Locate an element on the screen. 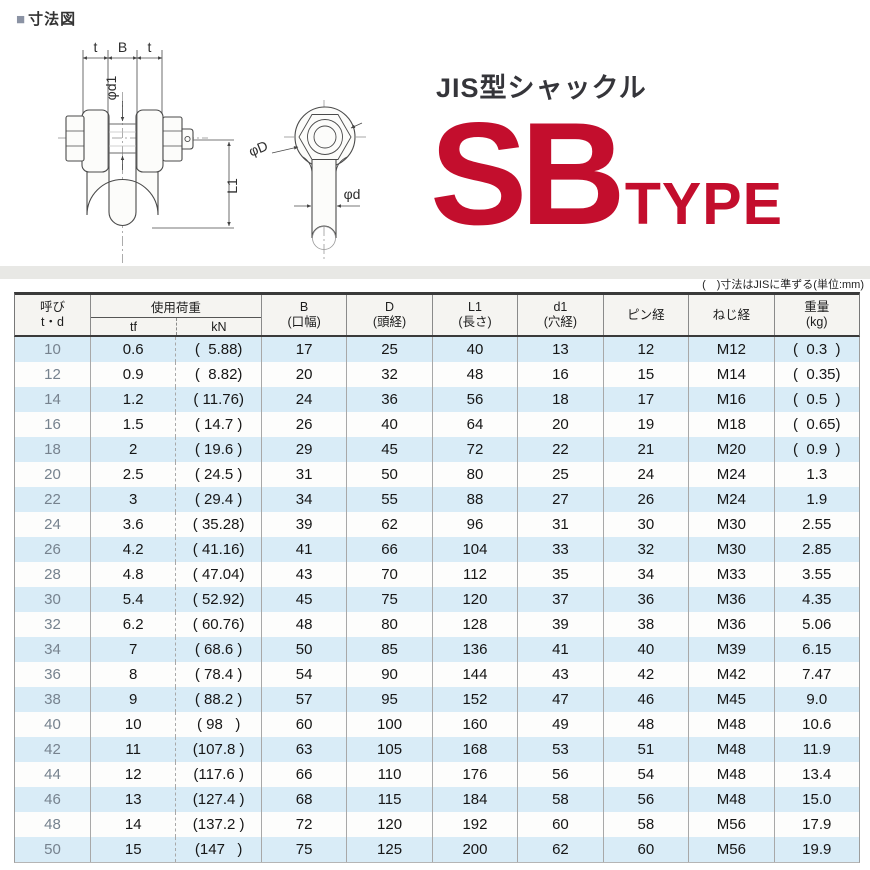  table-cell: 10 is located at coordinates (132, 724).